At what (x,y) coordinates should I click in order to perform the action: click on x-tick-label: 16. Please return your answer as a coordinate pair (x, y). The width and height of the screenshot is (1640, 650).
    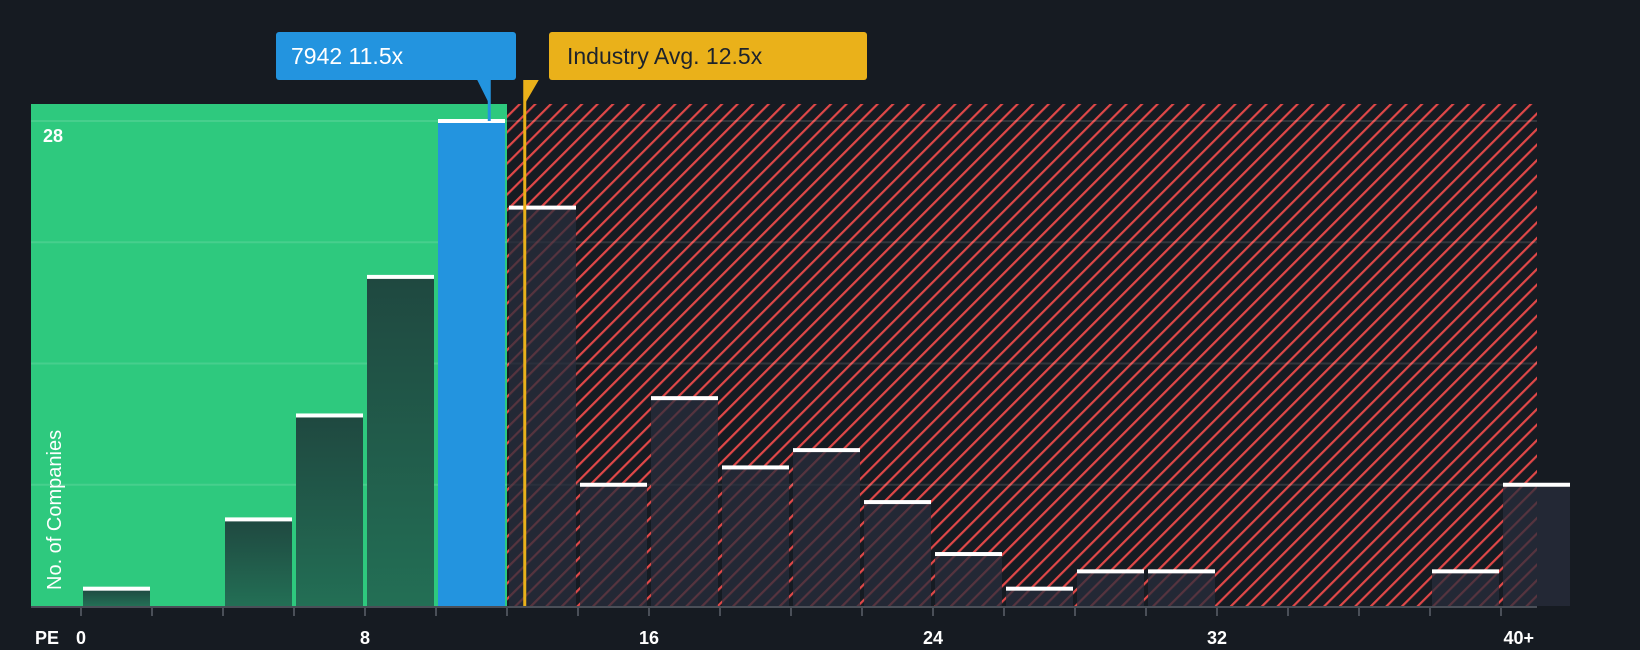
    Looking at the image, I should click on (649, 638).